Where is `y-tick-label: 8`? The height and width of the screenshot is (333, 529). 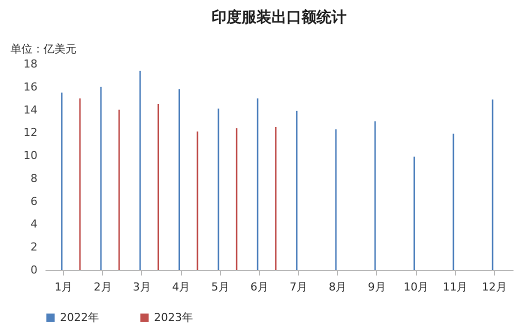
y-tick-label: 8 is located at coordinates (34, 178).